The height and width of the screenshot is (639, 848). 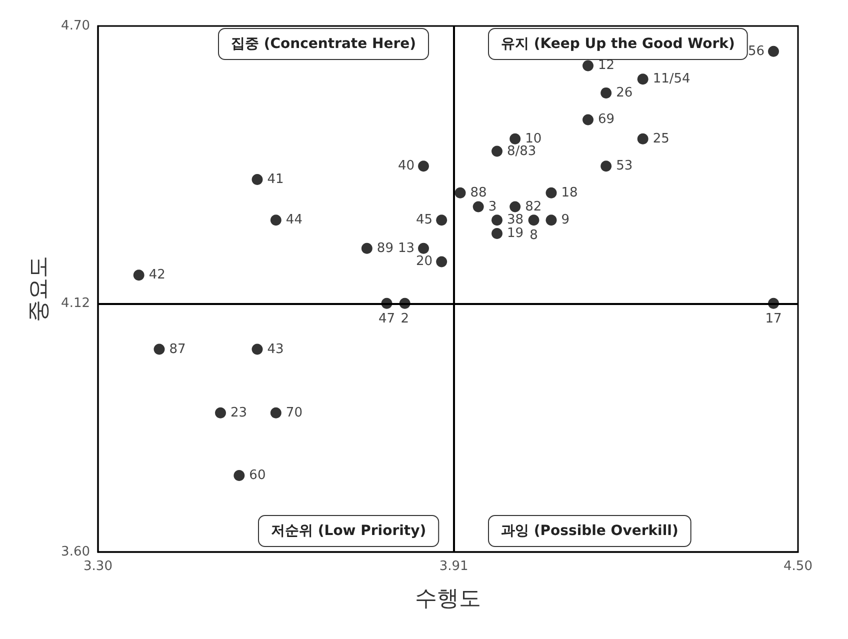 What do you see at coordinates (275, 179) in the screenshot?
I see `annotation: 41` at bounding box center [275, 179].